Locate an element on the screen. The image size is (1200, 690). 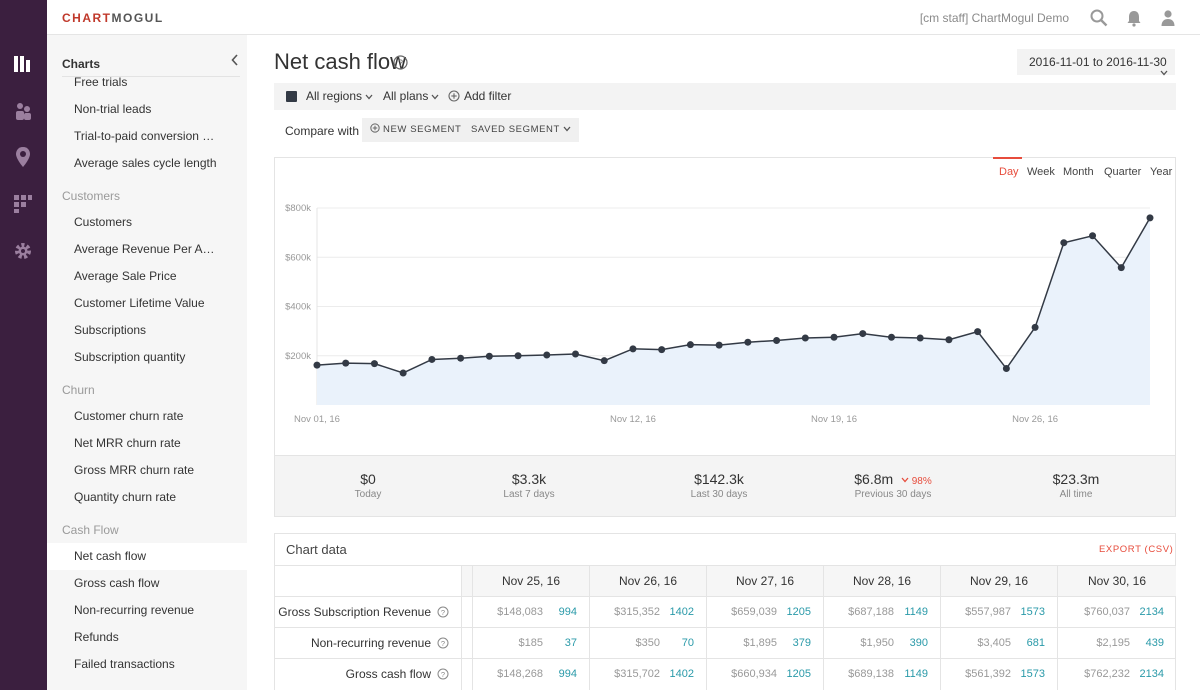
sidebar-item-refunds: Refunds is located at coordinates (96, 637).